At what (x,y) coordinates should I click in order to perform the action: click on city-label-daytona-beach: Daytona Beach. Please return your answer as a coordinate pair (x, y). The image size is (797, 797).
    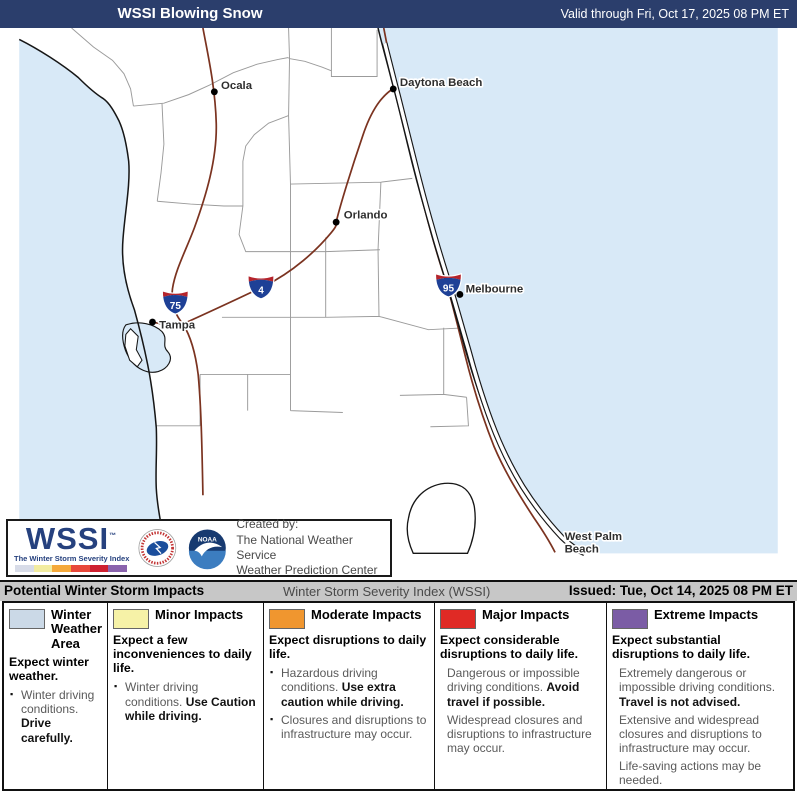
    Looking at the image, I should click on (441, 83).